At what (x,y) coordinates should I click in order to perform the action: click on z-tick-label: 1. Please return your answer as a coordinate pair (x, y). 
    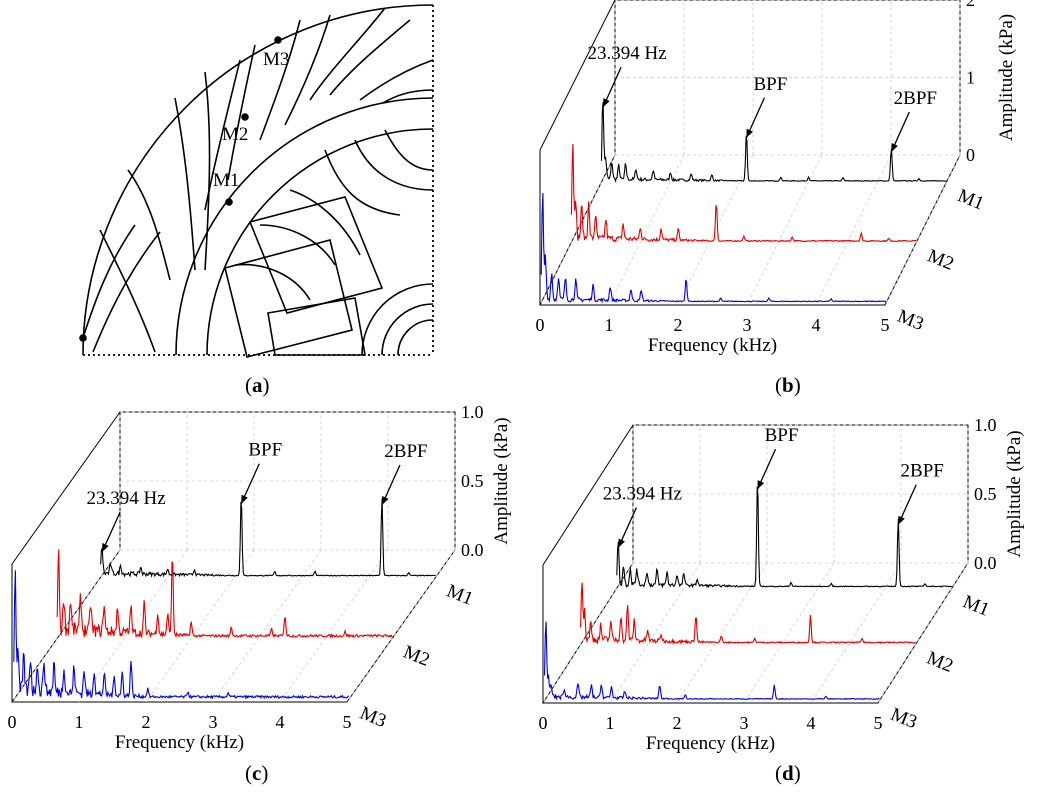
    Looking at the image, I should click on (970, 78).